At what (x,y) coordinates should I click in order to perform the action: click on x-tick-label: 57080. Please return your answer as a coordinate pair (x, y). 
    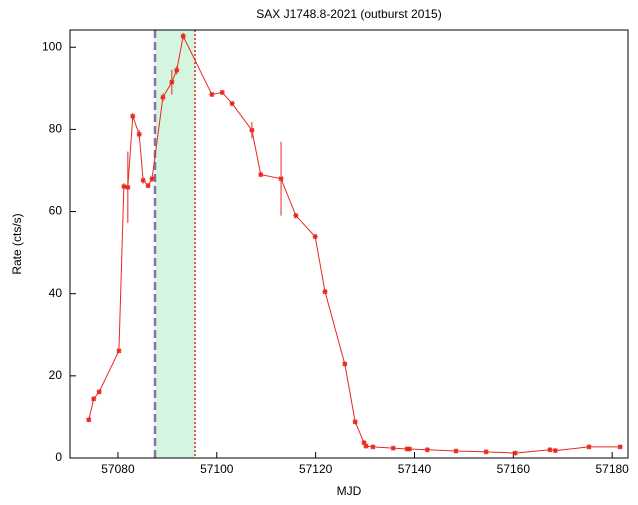
    Looking at the image, I should click on (118, 469).